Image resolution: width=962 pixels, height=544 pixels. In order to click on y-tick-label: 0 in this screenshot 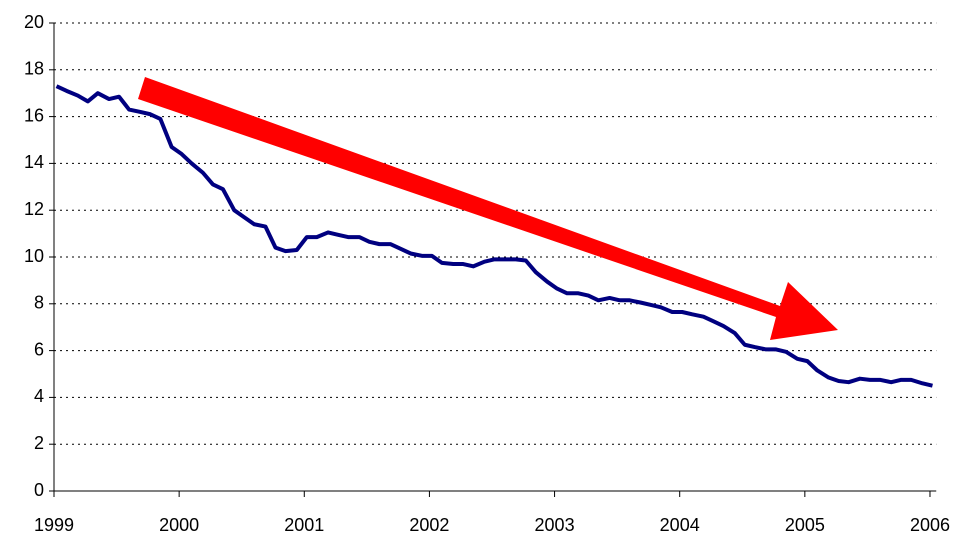, I will do `click(39, 490)`.